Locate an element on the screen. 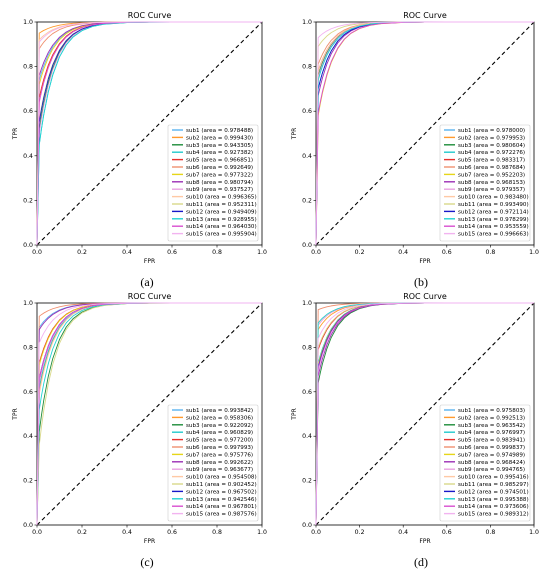 Image resolution: width=550 pixels, height=569 pixels. legend-entry: sub4 (area = 0.972276) is located at coordinates (491, 153).